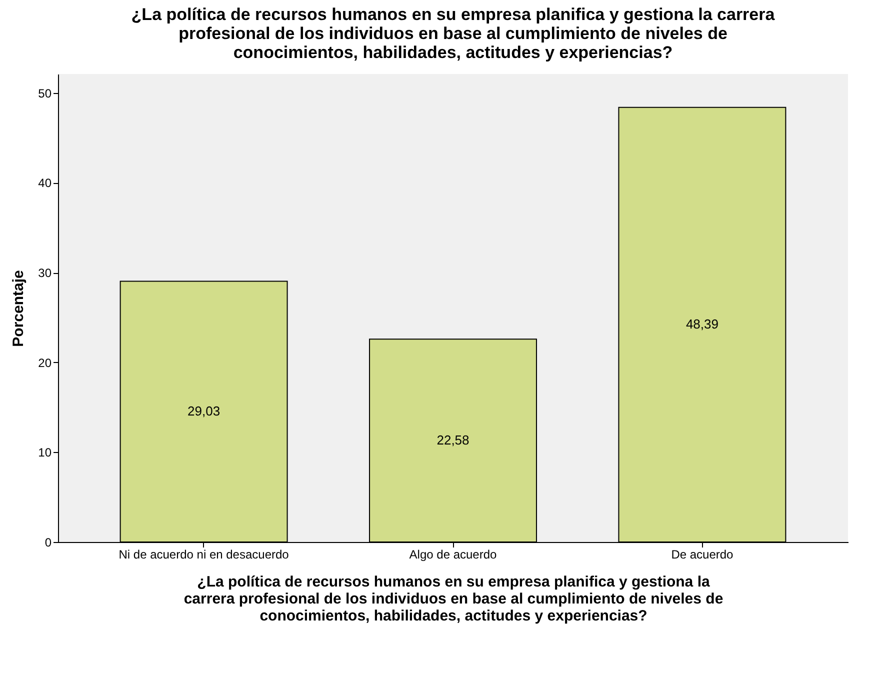  I want to click on y-tick-label: 0, so click(48, 543).